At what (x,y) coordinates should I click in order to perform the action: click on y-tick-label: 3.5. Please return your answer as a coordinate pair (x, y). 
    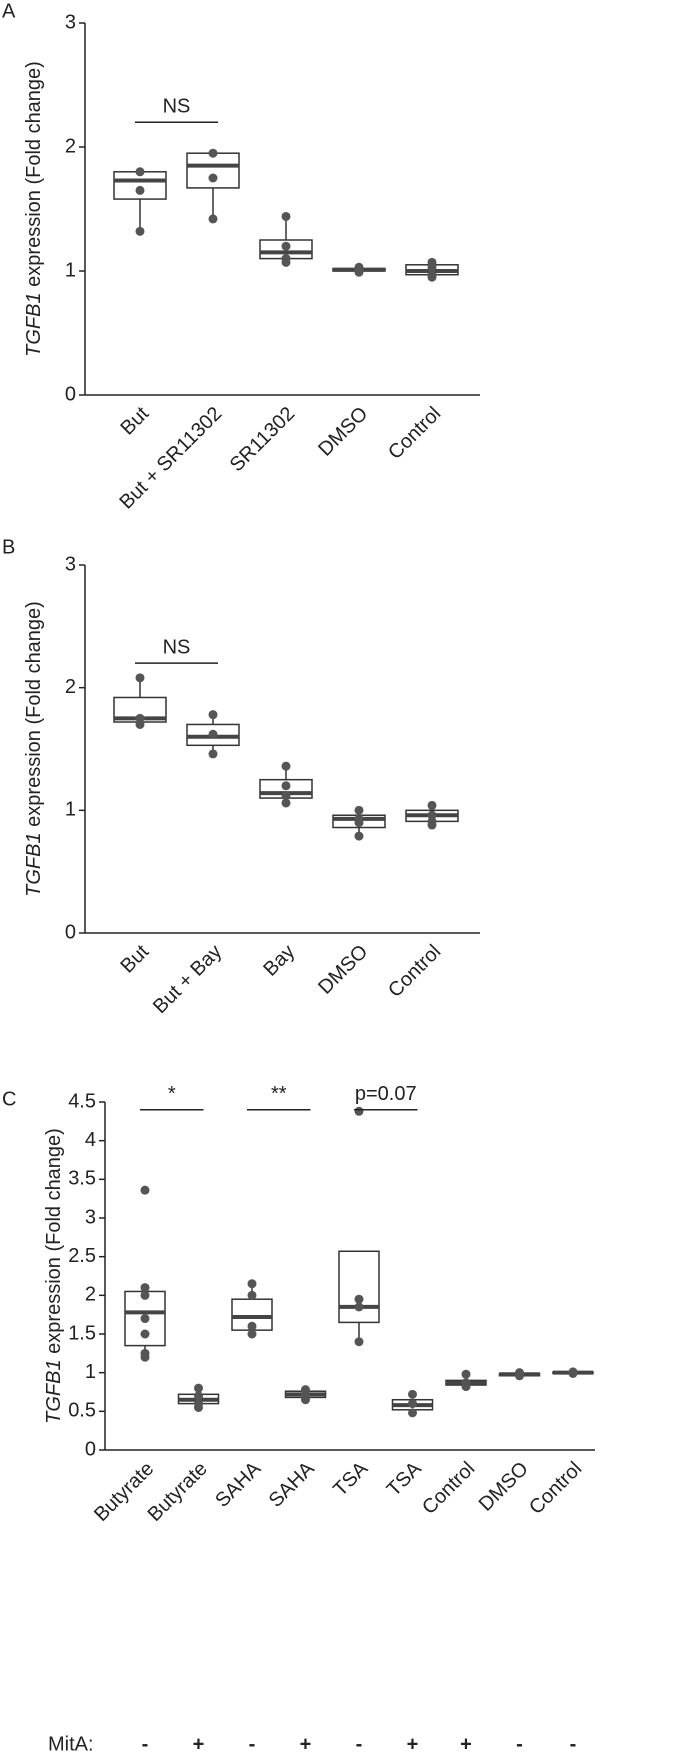
    Looking at the image, I should click on (82, 1179).